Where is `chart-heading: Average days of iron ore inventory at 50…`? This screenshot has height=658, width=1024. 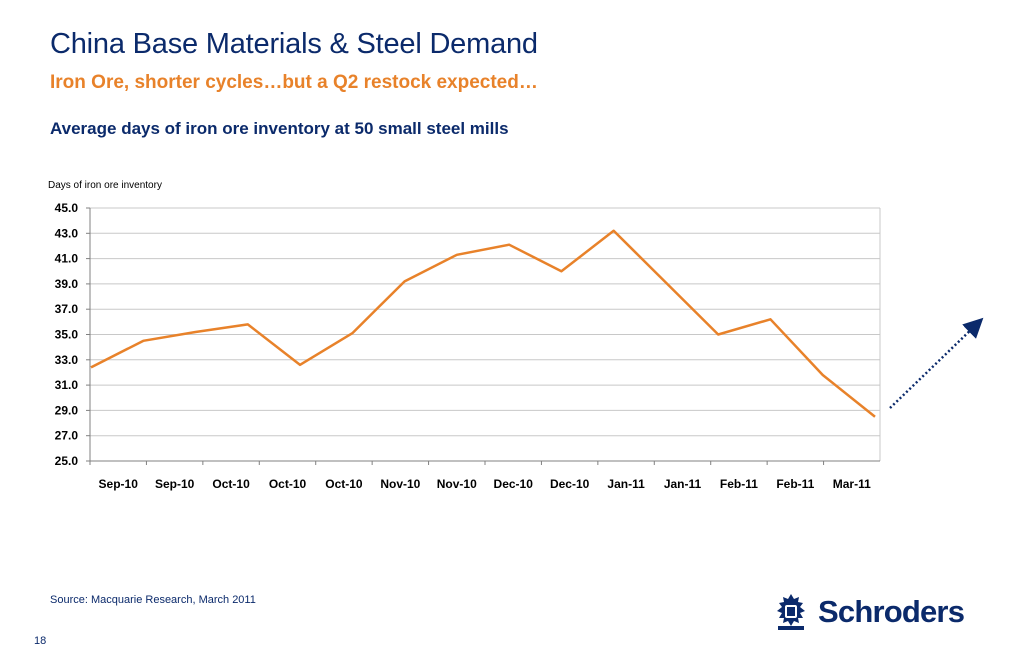 chart-heading: Average days of iron ore inventory at 50… is located at coordinates (279, 128).